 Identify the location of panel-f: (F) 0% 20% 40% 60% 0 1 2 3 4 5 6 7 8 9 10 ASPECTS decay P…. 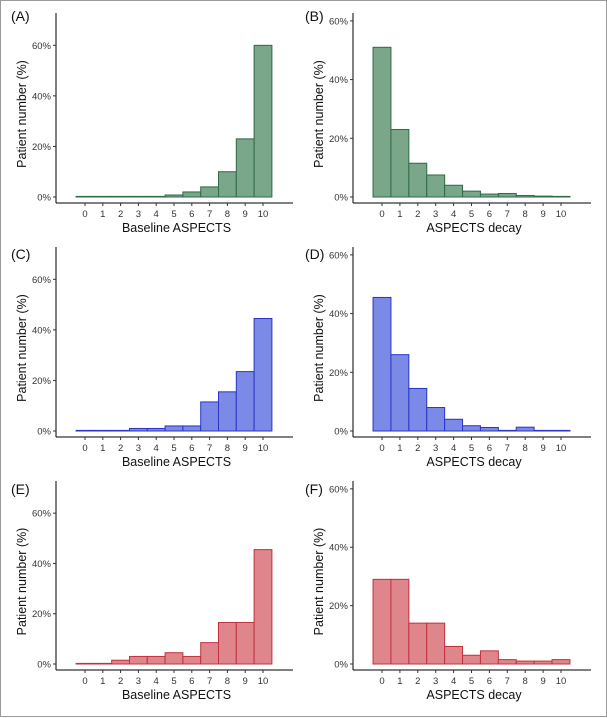
(448, 591).